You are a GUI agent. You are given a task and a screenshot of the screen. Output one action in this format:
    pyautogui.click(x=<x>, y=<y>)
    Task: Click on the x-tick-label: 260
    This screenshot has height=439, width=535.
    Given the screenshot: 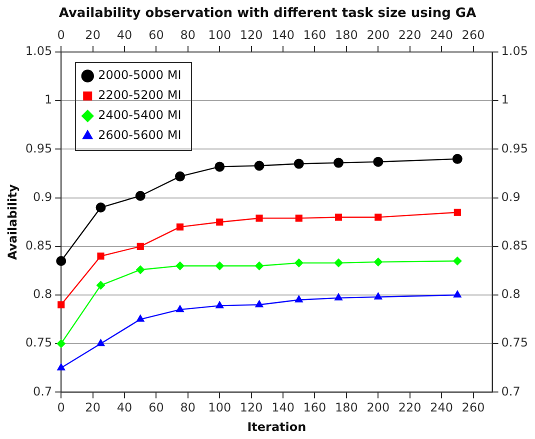 What is the action you would take?
    pyautogui.click(x=473, y=407)
    